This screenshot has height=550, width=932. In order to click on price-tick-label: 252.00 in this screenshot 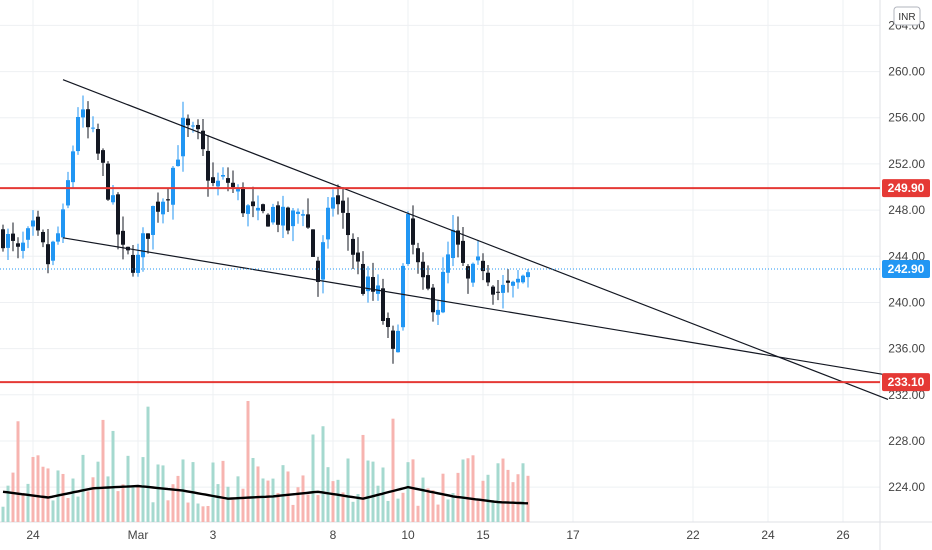, I will do `click(906, 164)`.